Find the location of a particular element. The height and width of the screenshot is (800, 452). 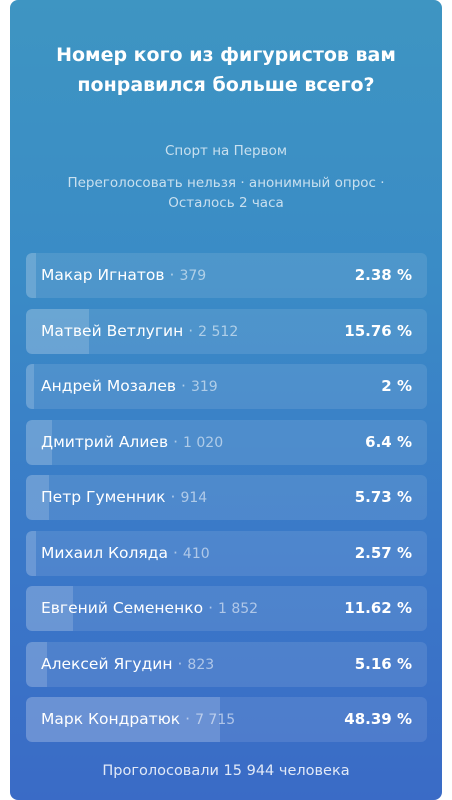

option-vote-count: 914 is located at coordinates (194, 498).